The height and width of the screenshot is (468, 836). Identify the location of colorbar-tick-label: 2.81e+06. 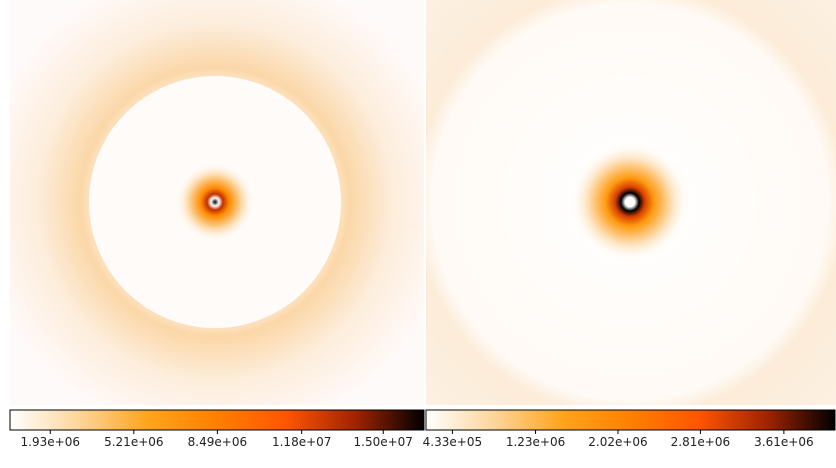
(700, 442).